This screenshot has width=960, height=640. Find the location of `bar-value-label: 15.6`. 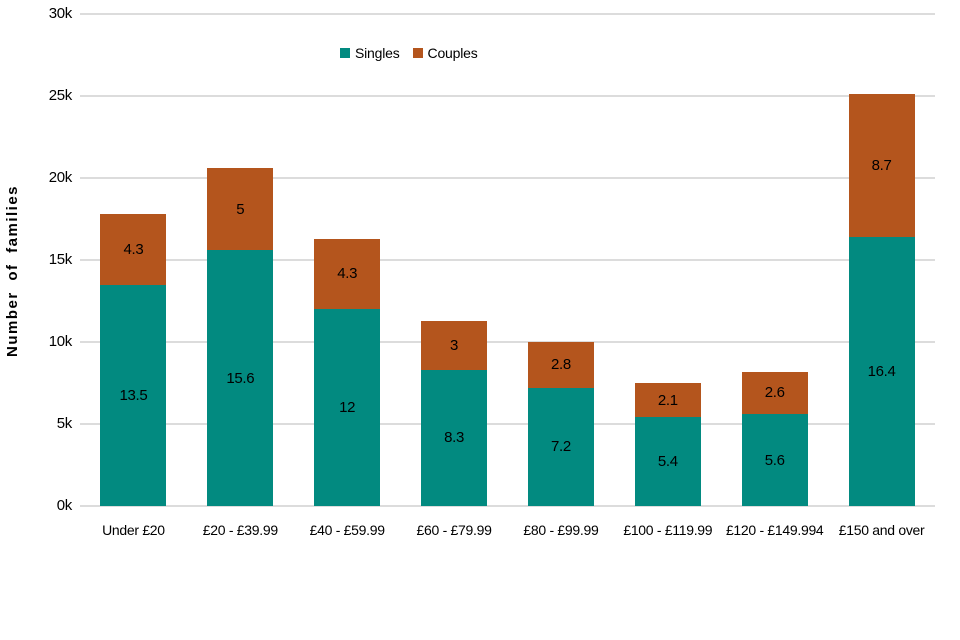

bar-value-label: 15.6 is located at coordinates (240, 378).